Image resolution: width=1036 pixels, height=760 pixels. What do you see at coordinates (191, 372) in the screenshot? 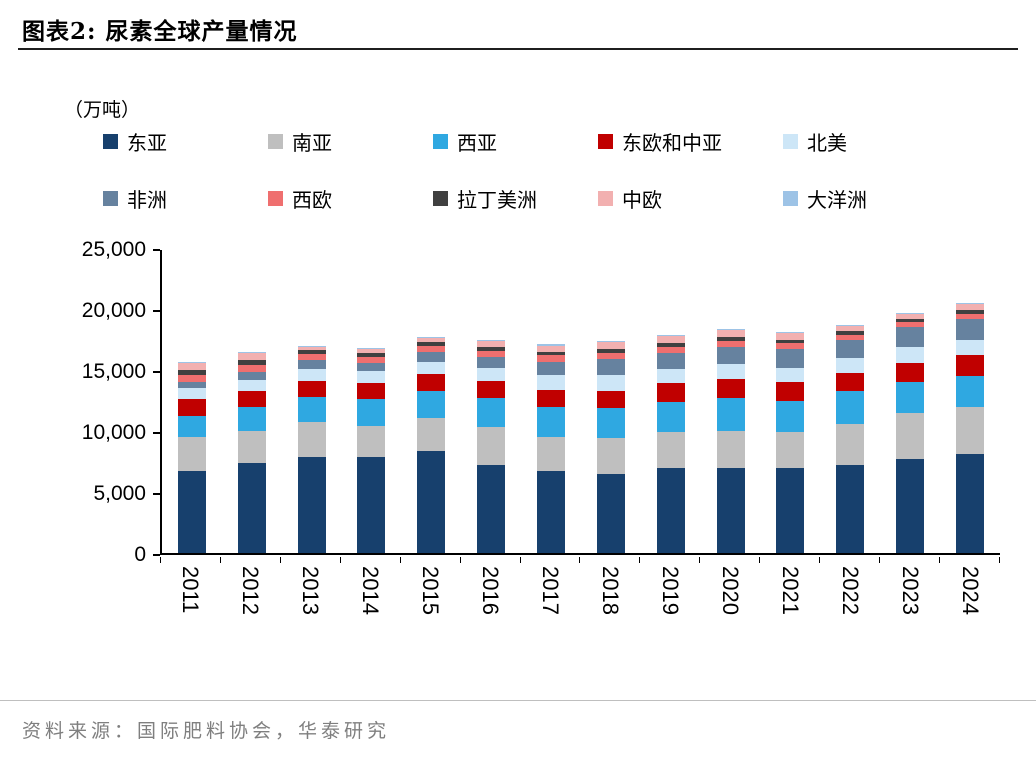
I see `bar-segment-2011-拉丁美洲` at bounding box center [191, 372].